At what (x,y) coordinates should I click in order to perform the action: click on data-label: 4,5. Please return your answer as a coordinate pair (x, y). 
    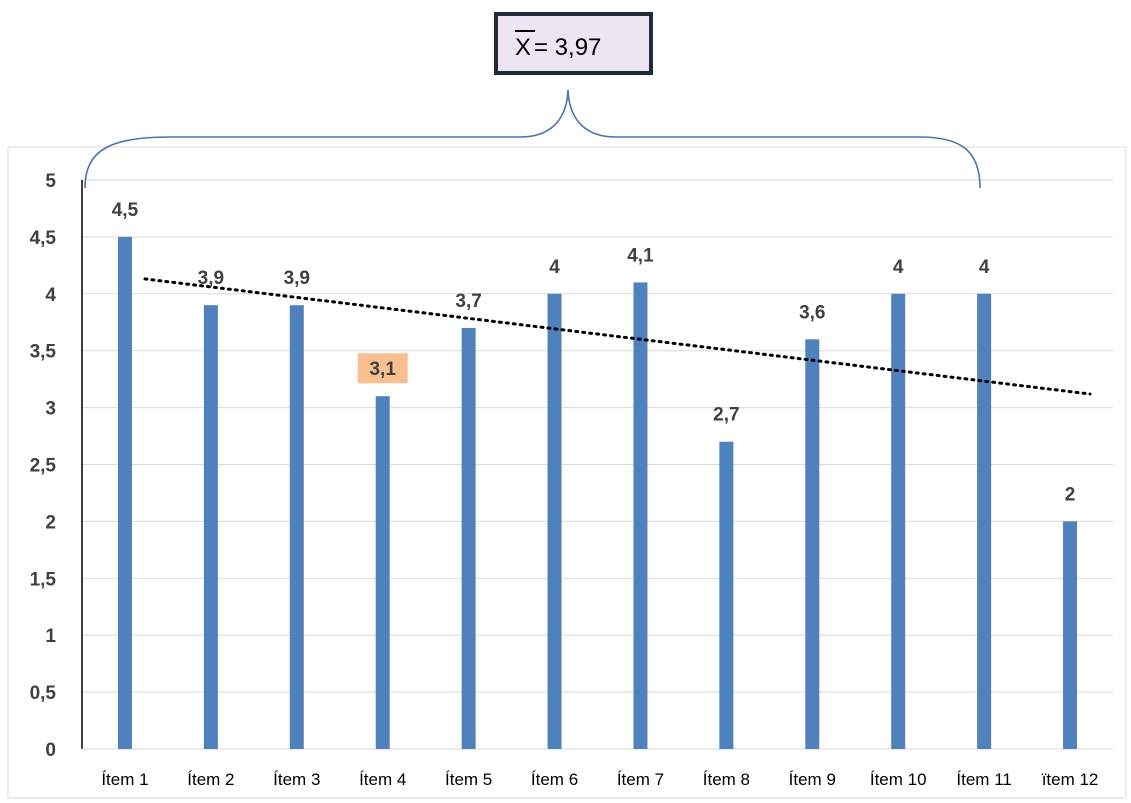
    Looking at the image, I should click on (125, 210).